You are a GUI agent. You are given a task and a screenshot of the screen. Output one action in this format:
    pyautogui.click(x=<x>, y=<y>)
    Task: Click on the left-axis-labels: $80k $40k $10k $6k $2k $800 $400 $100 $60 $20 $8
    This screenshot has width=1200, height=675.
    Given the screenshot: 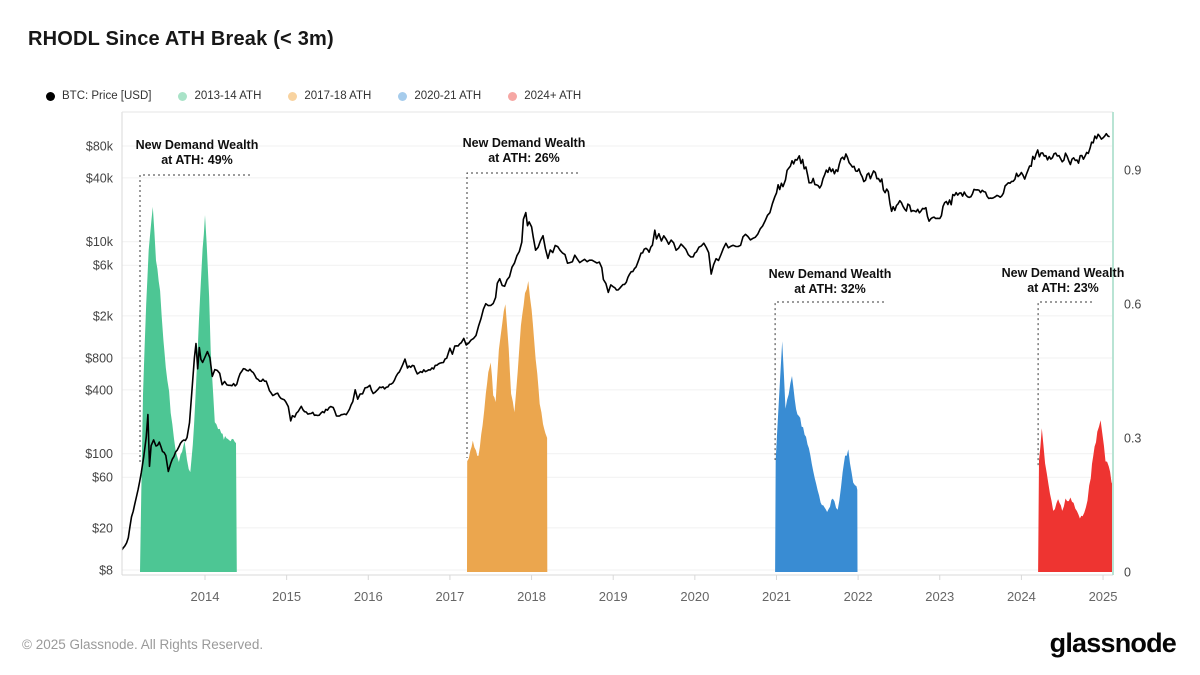 What is the action you would take?
    pyautogui.click(x=99, y=359)
    